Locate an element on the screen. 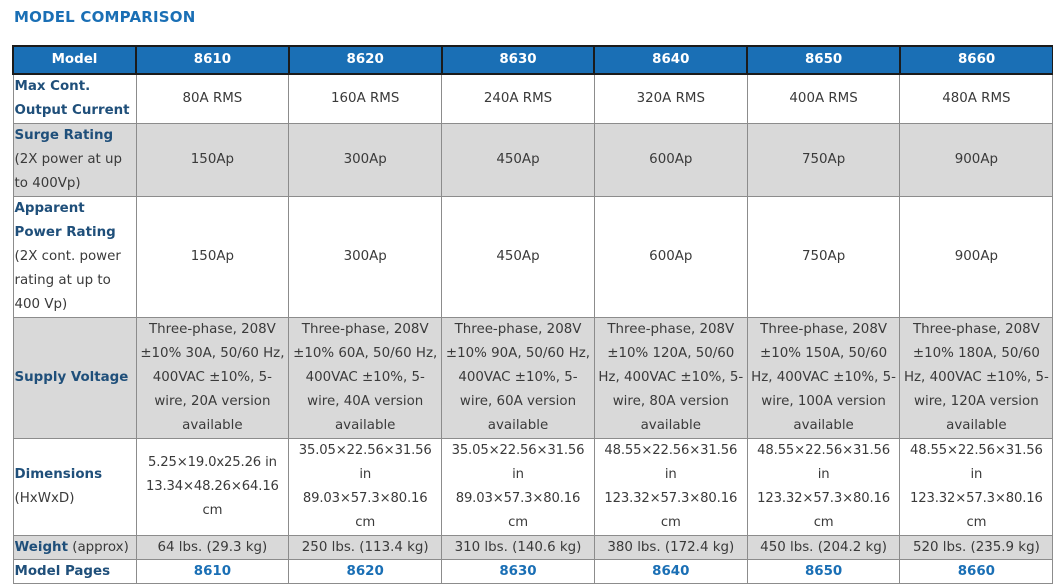 The image size is (1063, 584). table-cell: 450 lbs. (204.2 kg) is located at coordinates (823, 547).